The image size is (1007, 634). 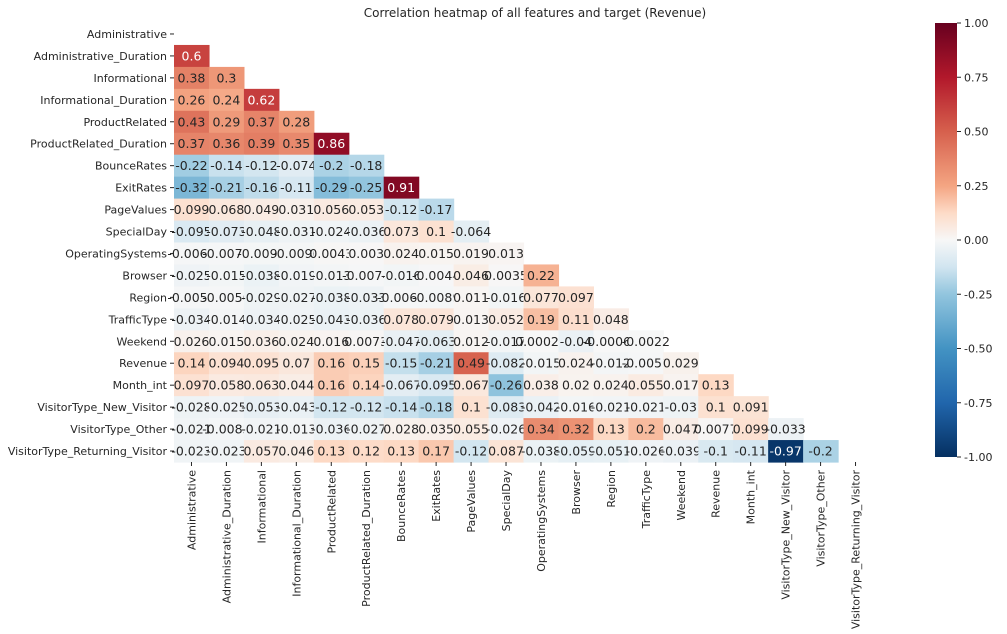 What do you see at coordinates (716, 451) in the screenshot?
I see `cell-value-label: -0.1` at bounding box center [716, 451].